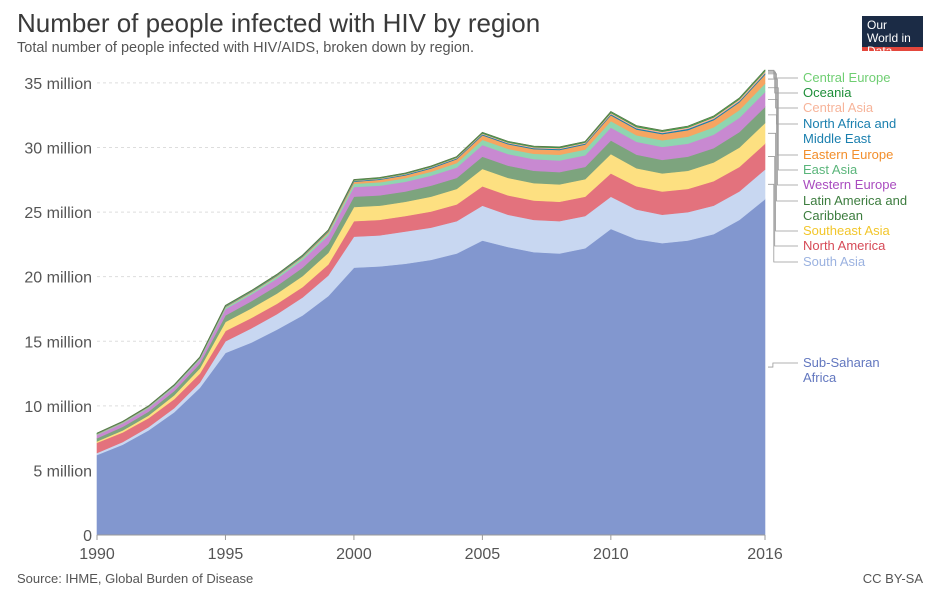  Describe the element at coordinates (820, 377) in the screenshot. I see `legend-label: Africa` at that location.